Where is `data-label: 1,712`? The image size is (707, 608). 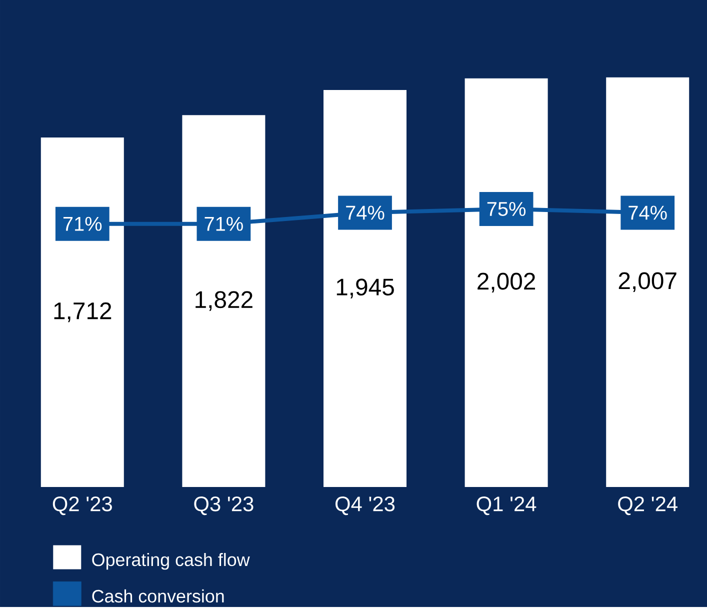
data-label: 1,712 is located at coordinates (83, 312).